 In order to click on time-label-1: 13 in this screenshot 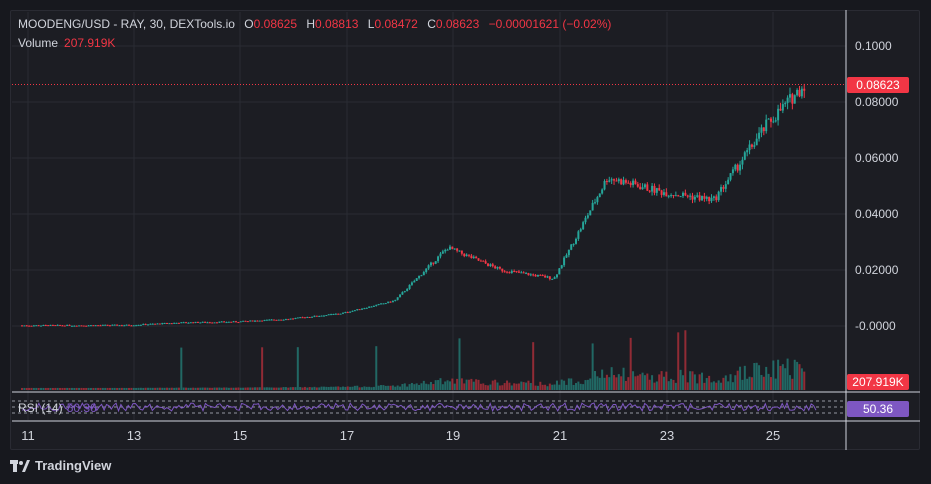, I will do `click(134, 435)`.